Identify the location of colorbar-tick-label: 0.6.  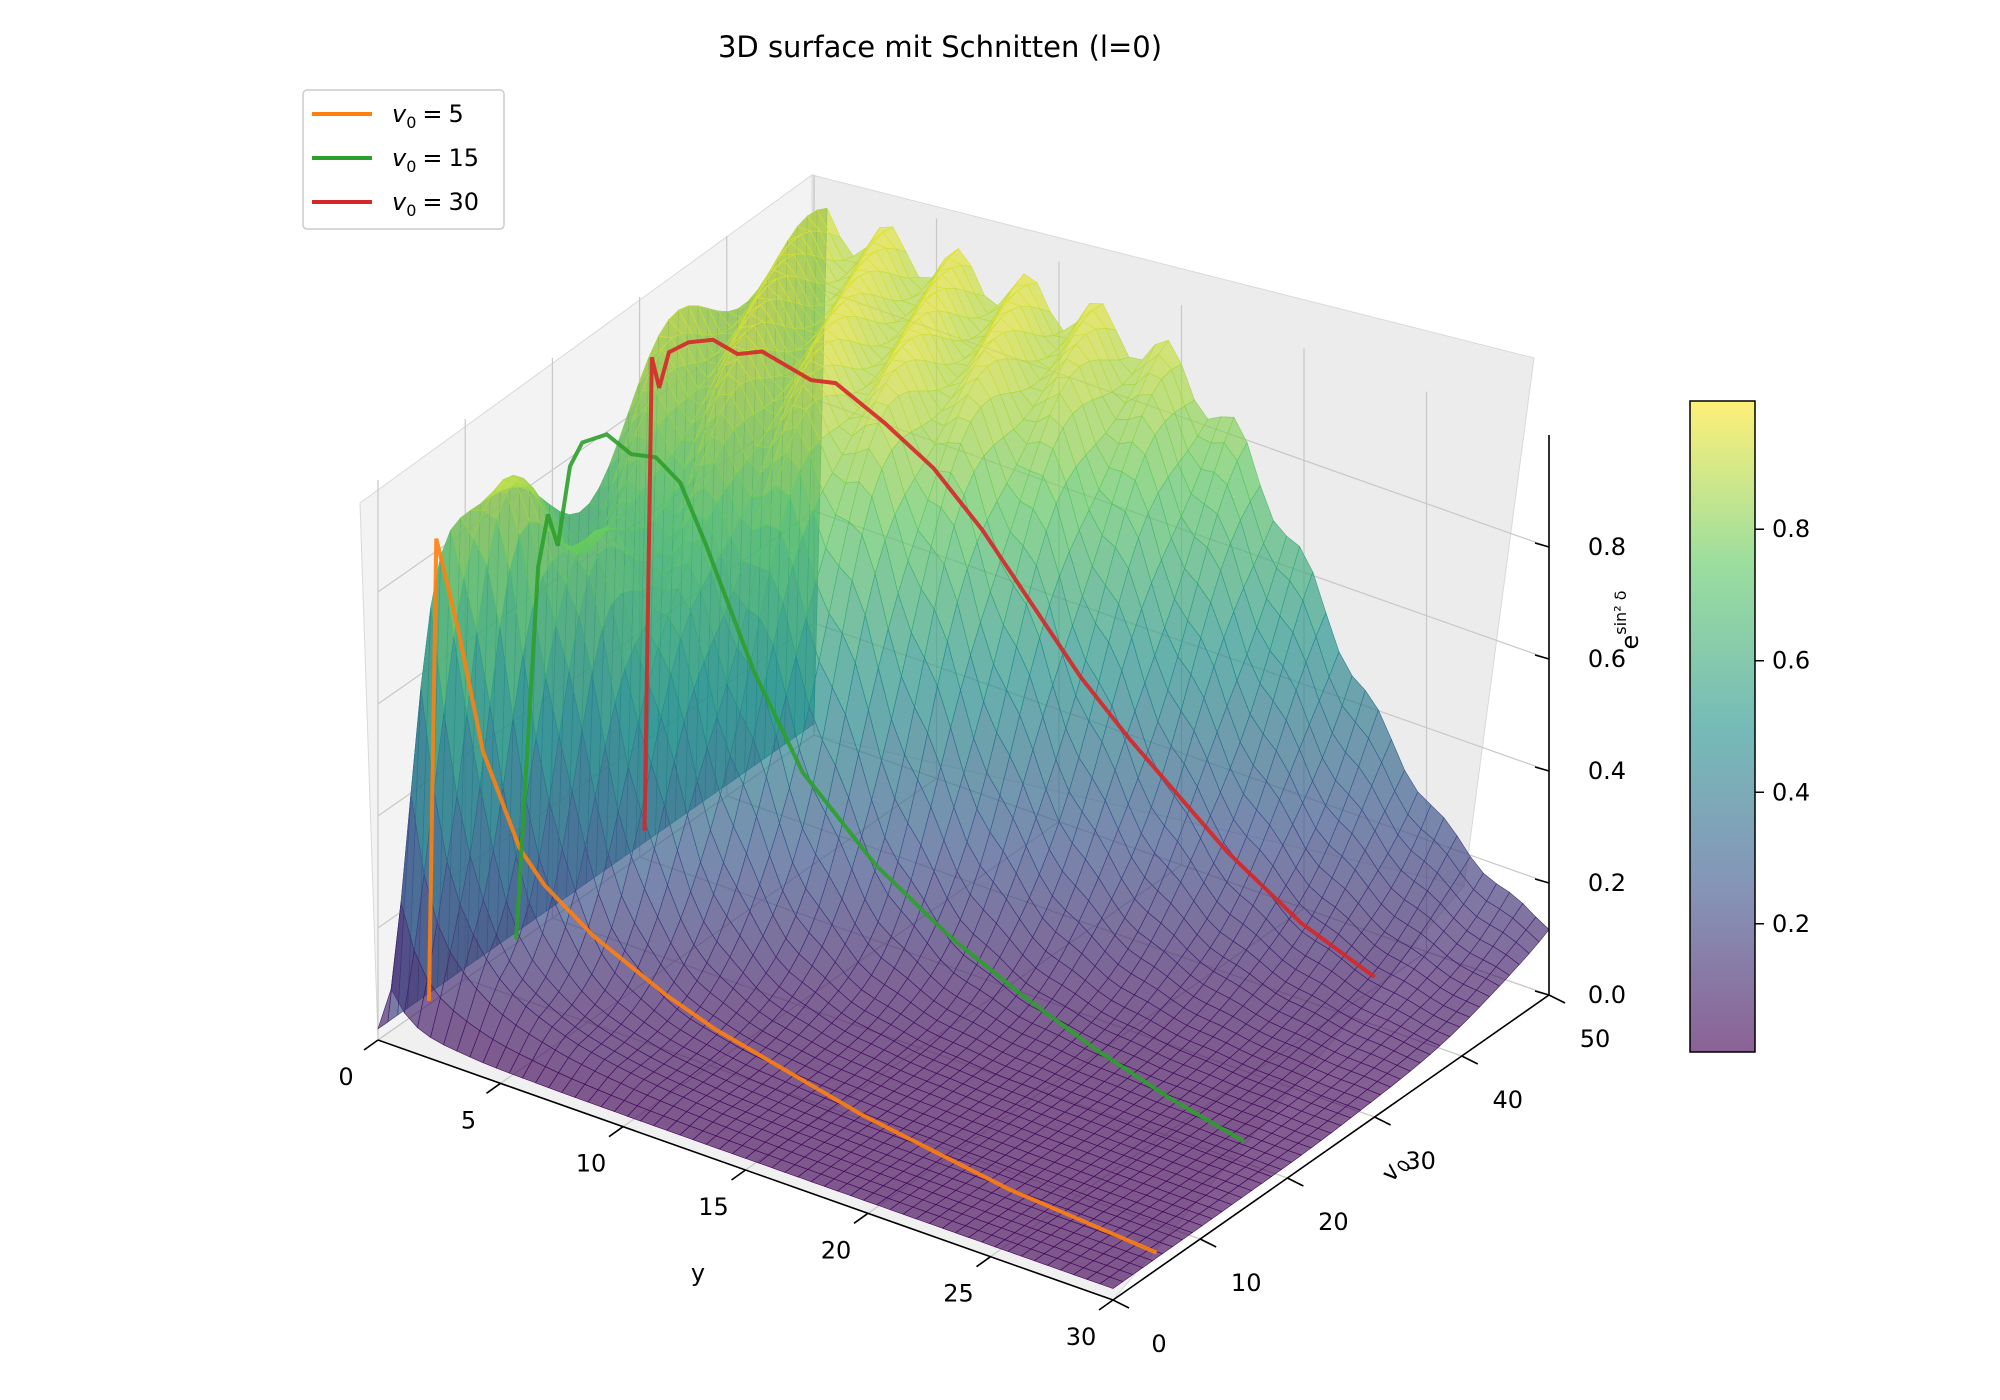
(1791, 661).